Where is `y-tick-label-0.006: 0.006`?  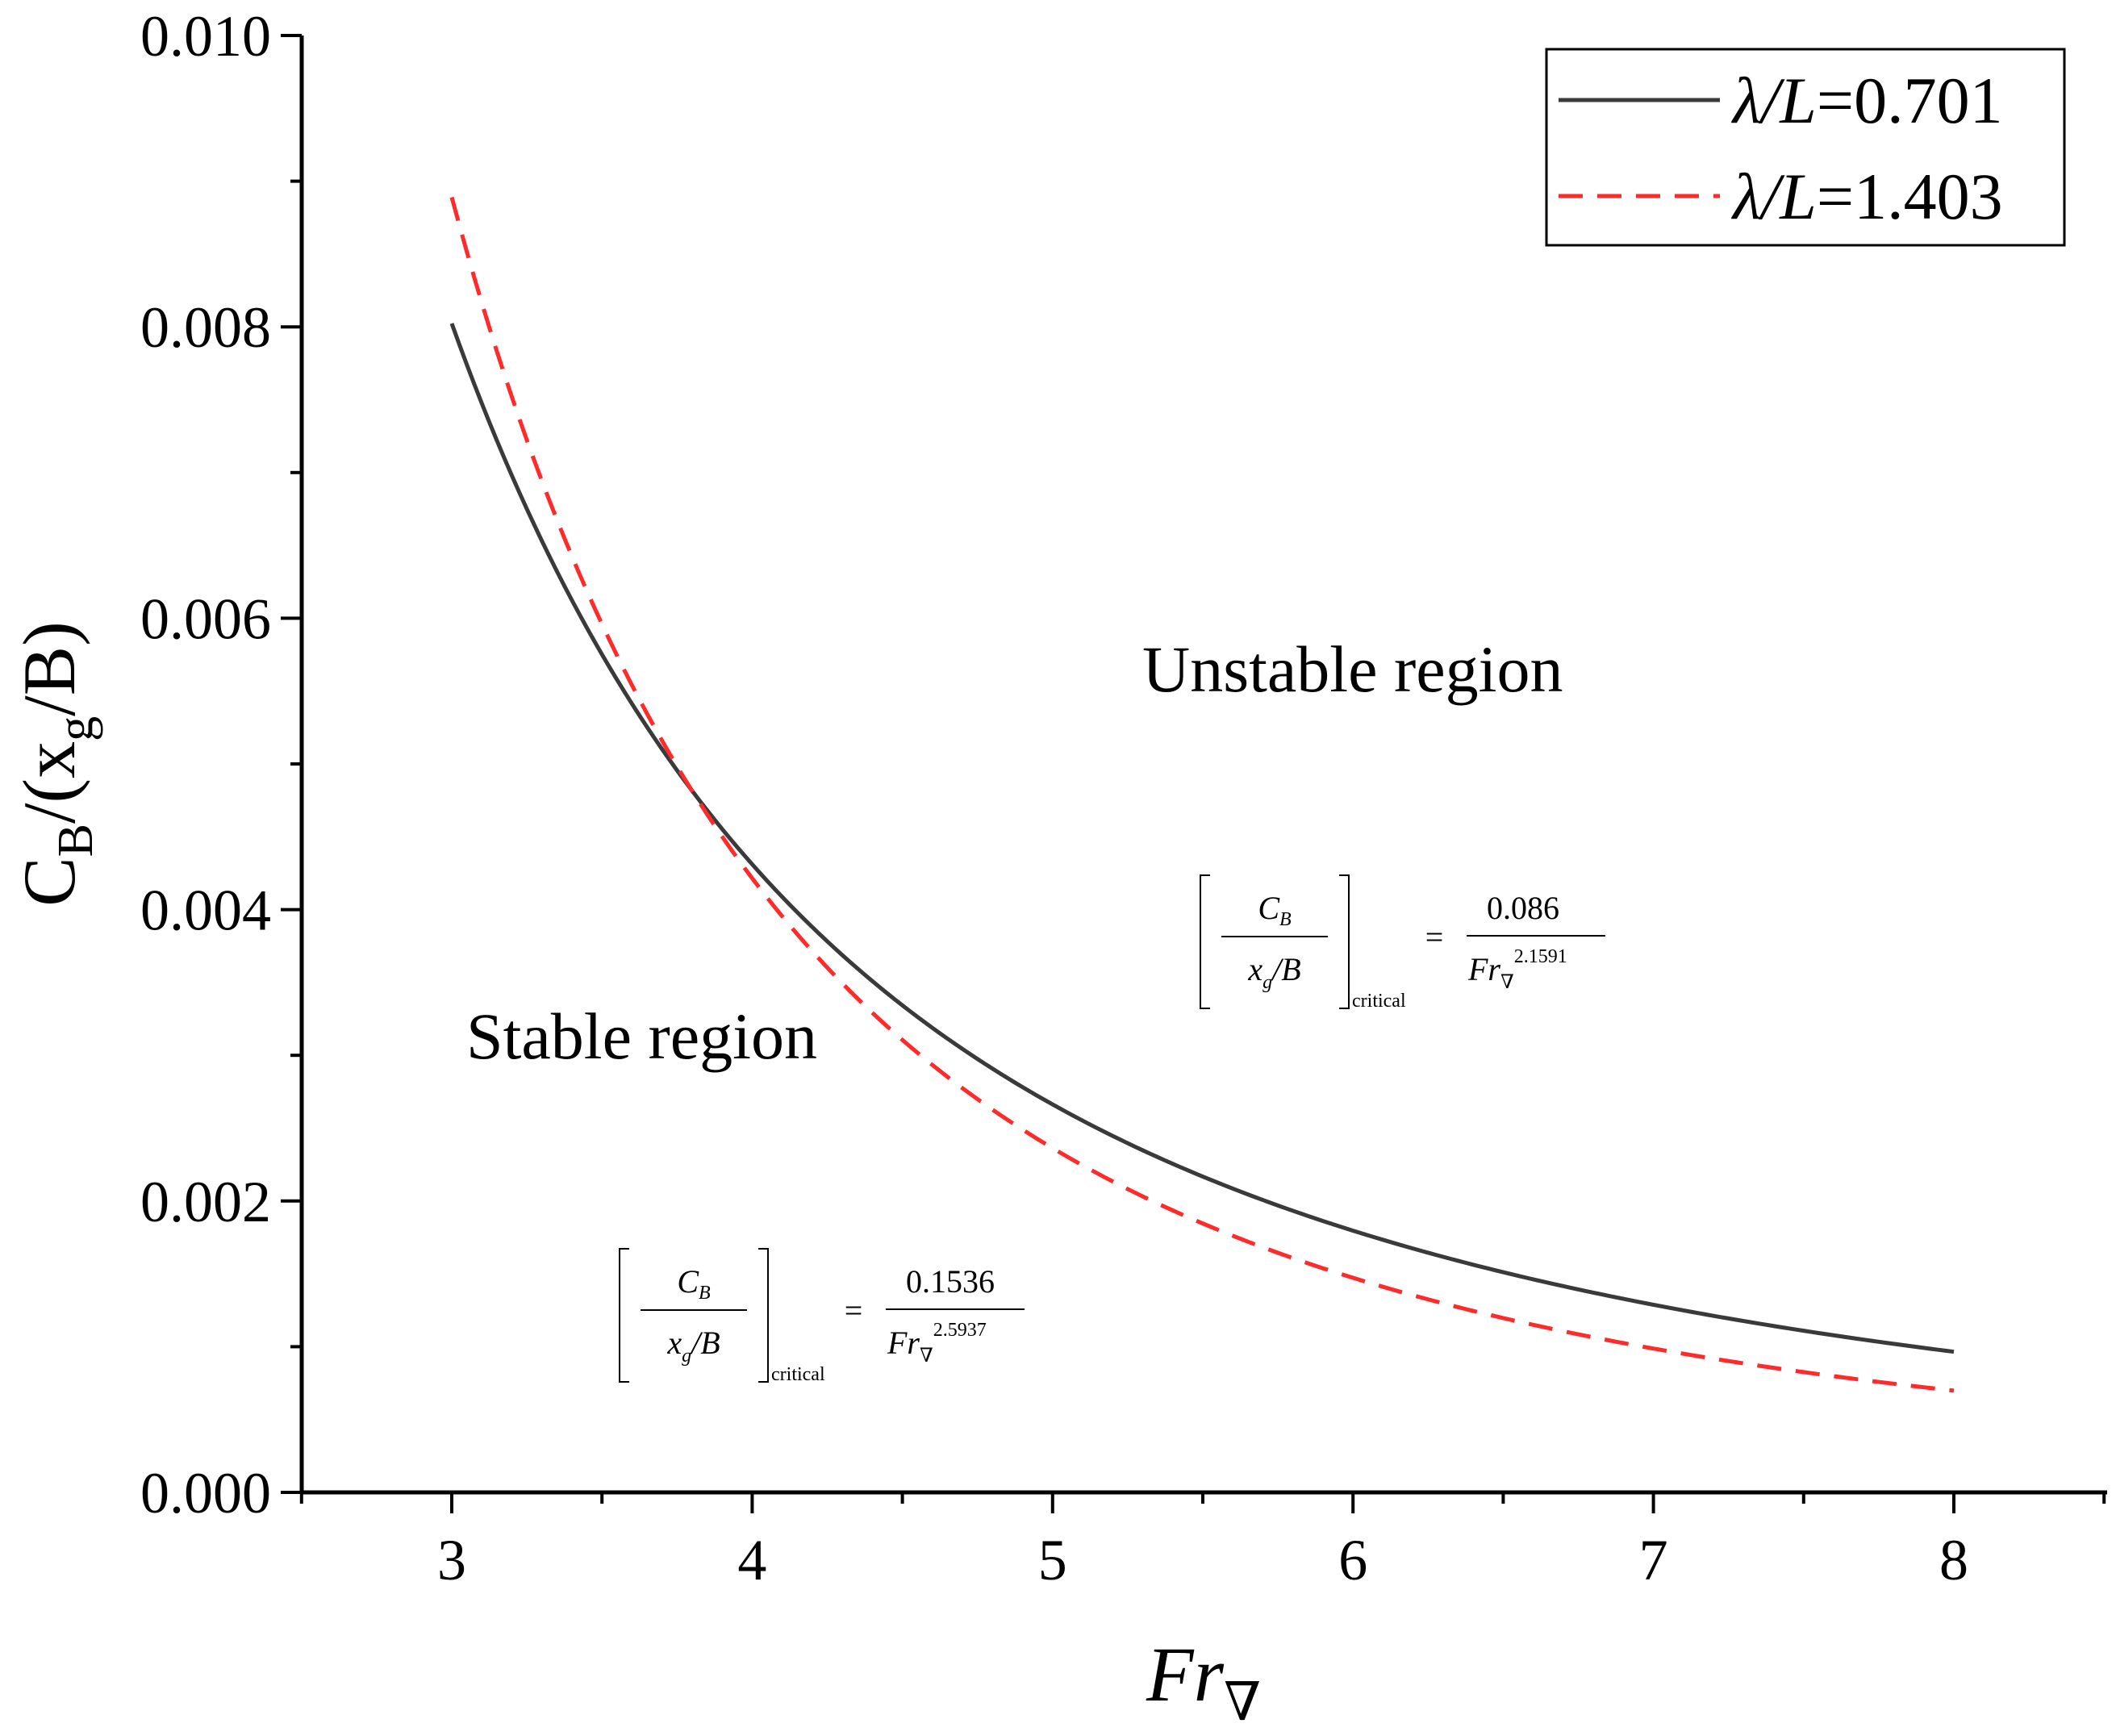 y-tick-label-0.006: 0.006 is located at coordinates (205, 619).